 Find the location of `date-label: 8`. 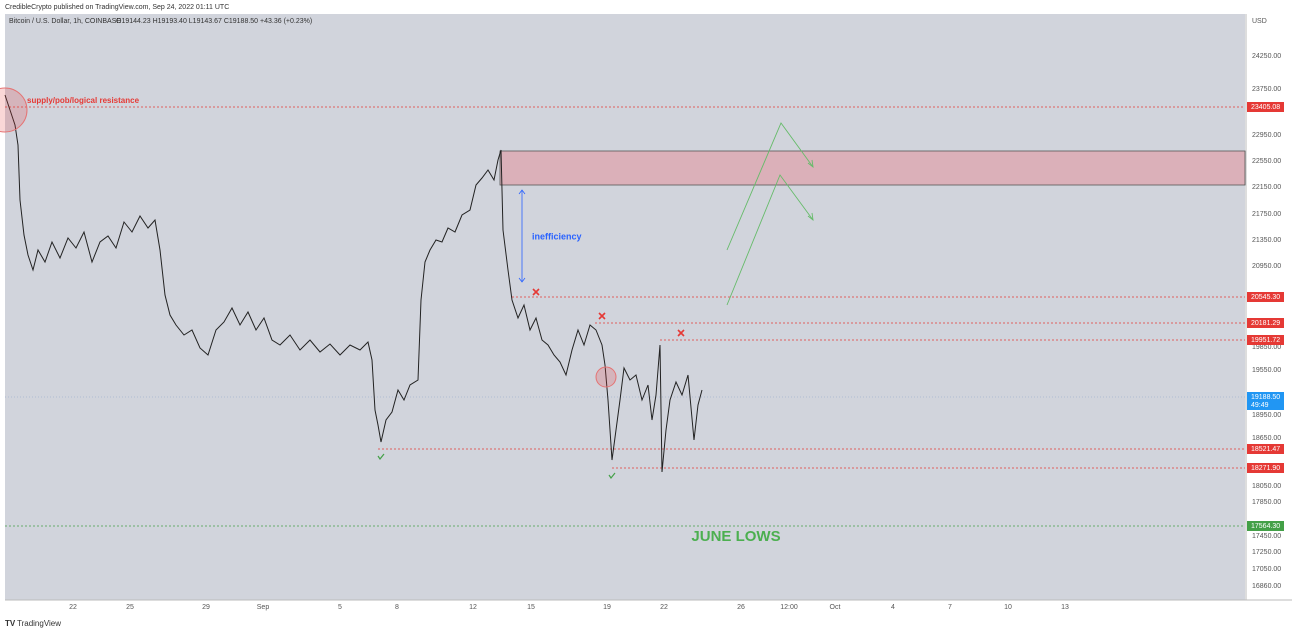

date-label: 8 is located at coordinates (397, 607).